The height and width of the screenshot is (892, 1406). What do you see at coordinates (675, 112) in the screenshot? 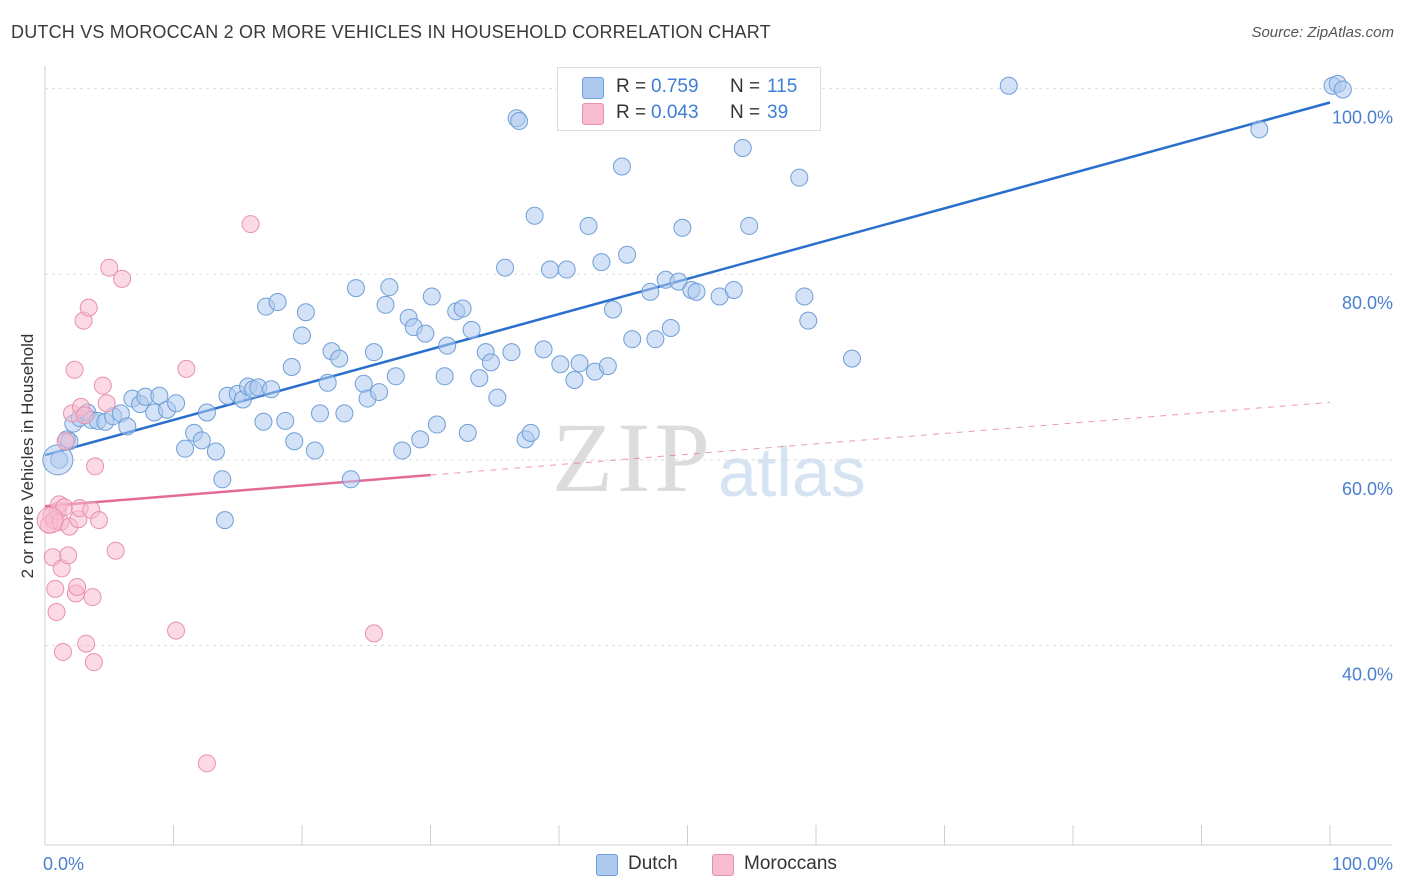
I see `r-value: 0.043` at bounding box center [675, 112].